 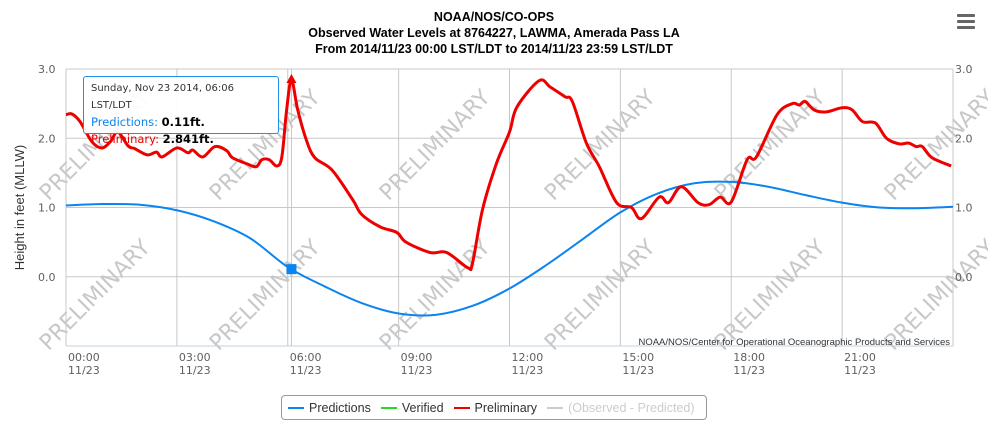 What do you see at coordinates (84, 357) in the screenshot?
I see `x-tick-time: 00:00` at bounding box center [84, 357].